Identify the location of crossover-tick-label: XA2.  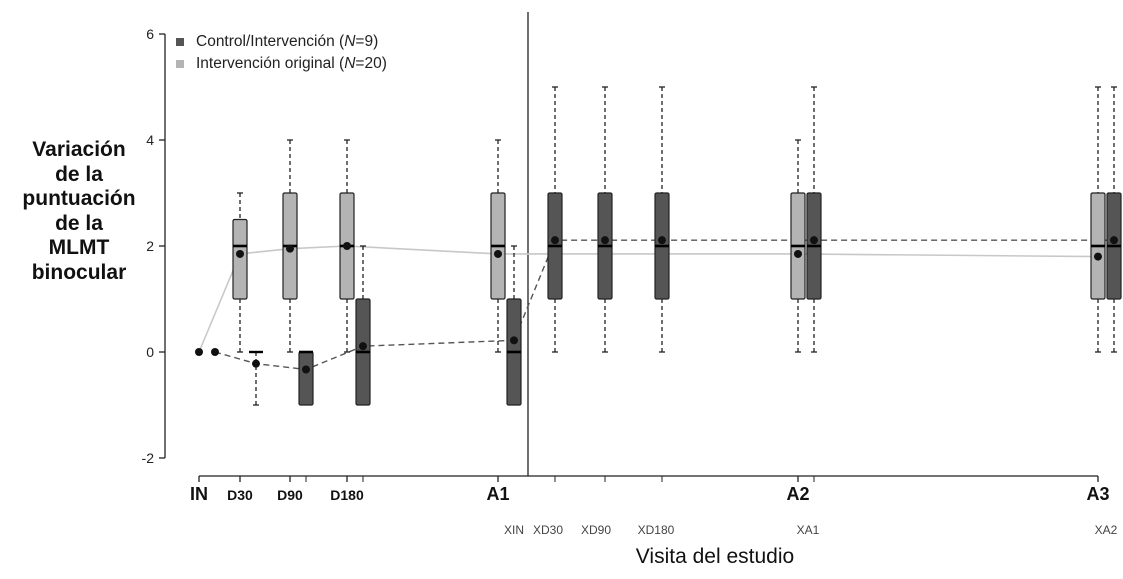
(1106, 530).